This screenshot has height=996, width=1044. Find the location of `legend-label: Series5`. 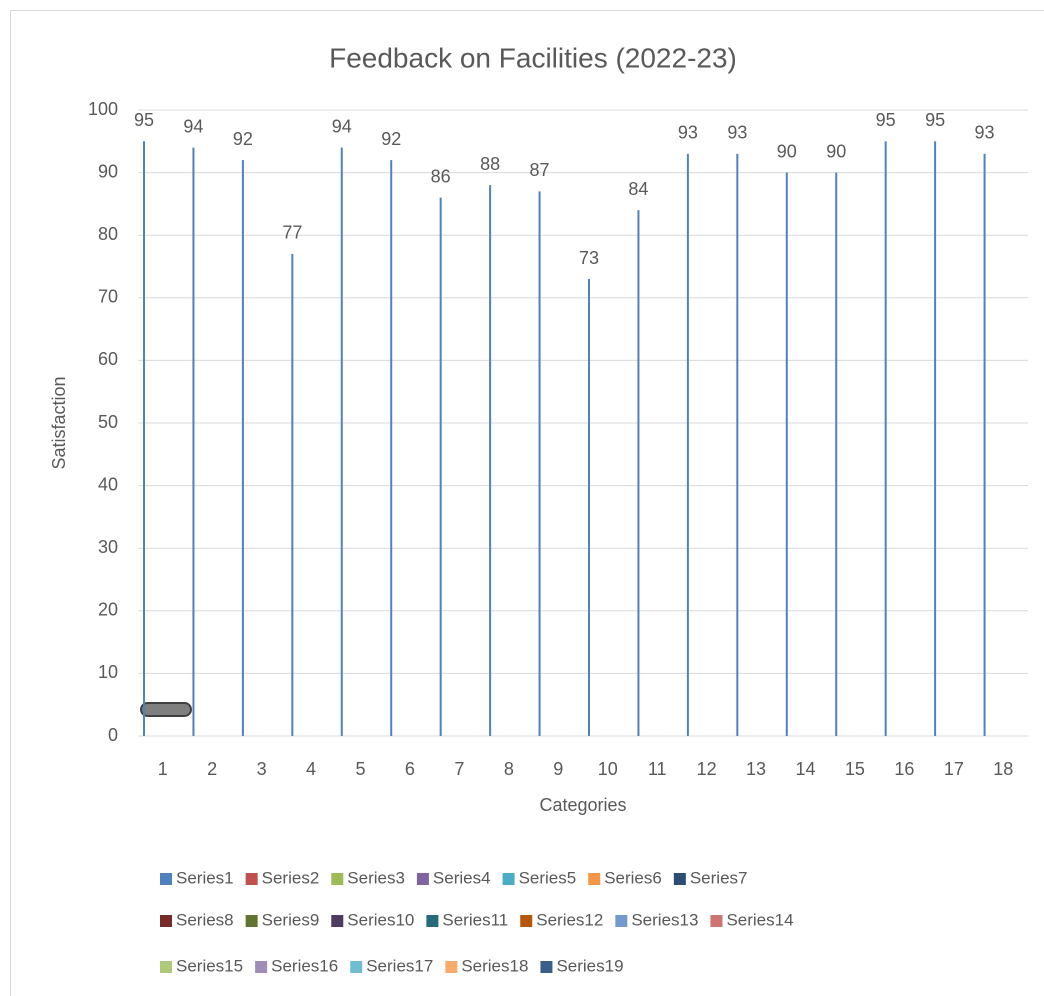

legend-label: Series5 is located at coordinates (548, 877).